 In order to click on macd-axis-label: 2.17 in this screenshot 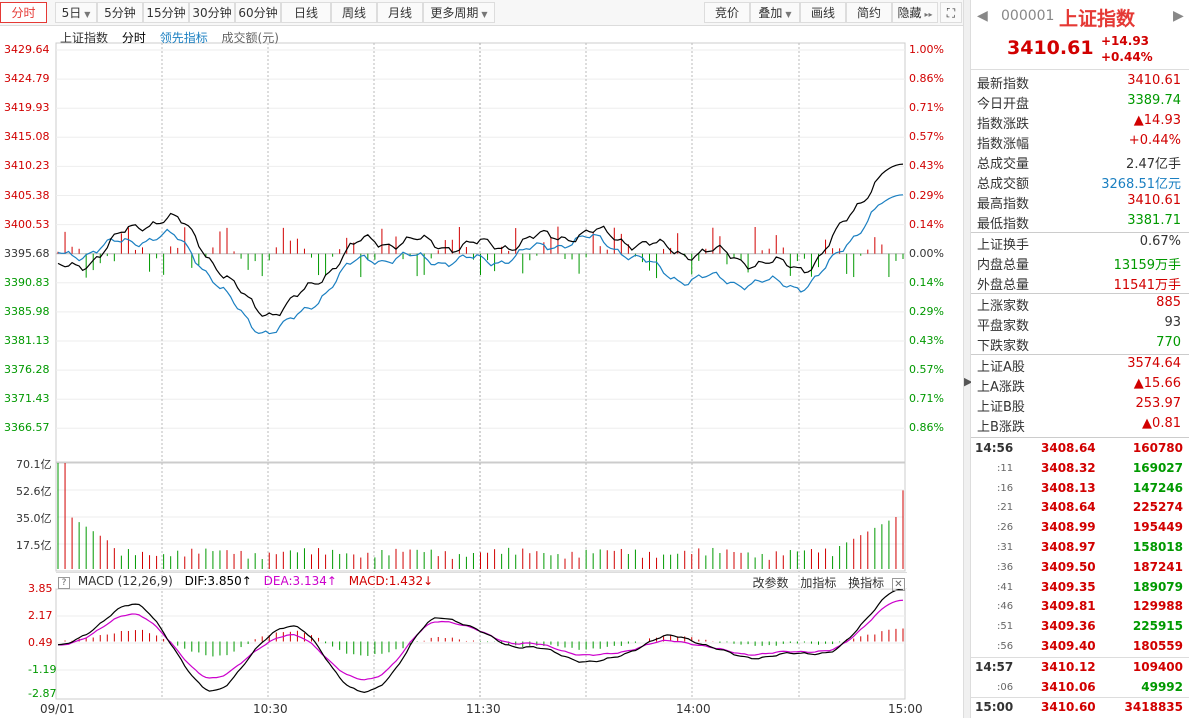, I will do `click(40, 615)`.